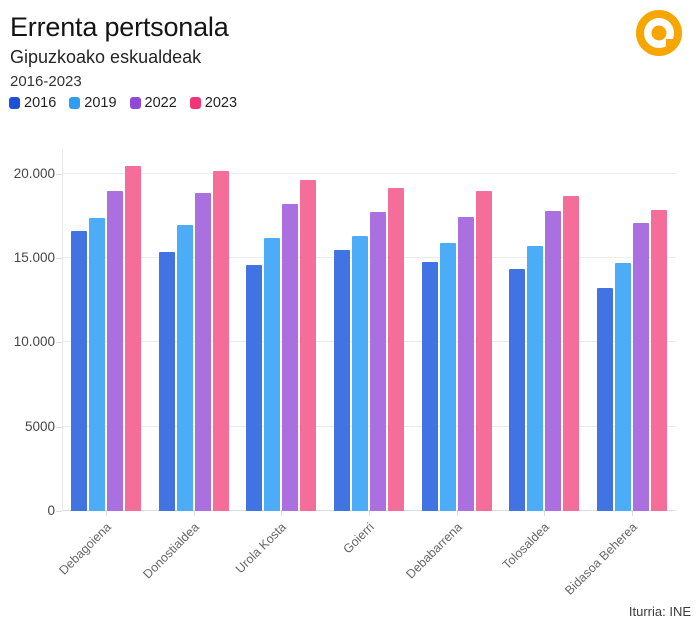  What do you see at coordinates (448, 377) in the screenshot?
I see `bar-2019-Debabarrena` at bounding box center [448, 377].